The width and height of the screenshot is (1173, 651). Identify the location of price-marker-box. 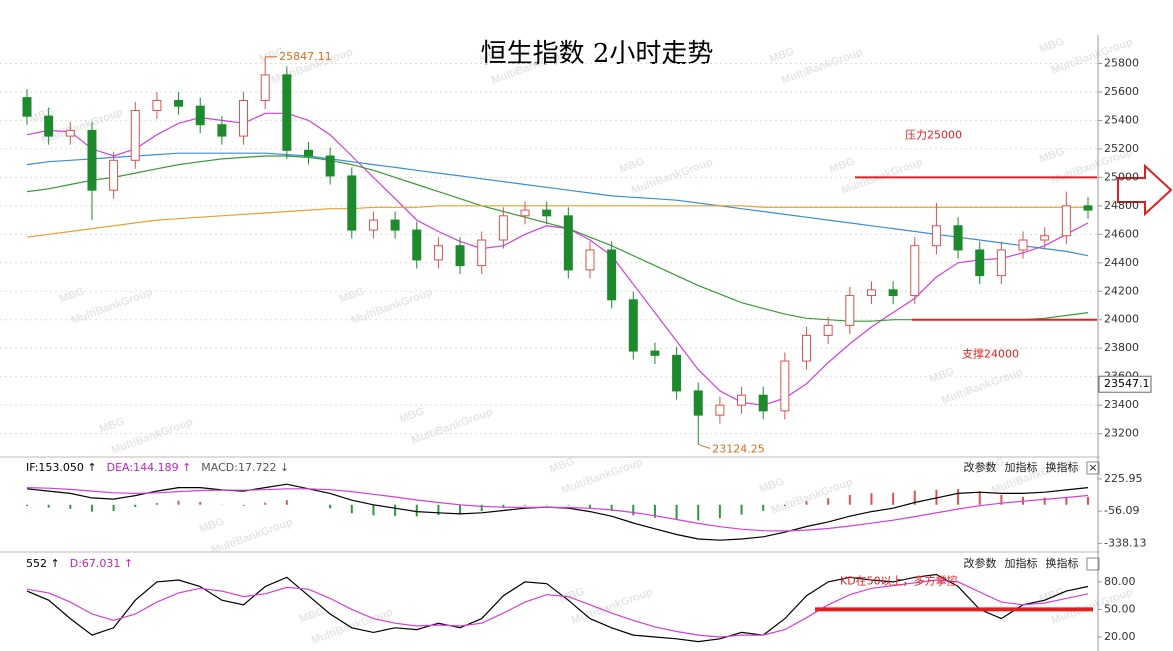
(1125, 384).